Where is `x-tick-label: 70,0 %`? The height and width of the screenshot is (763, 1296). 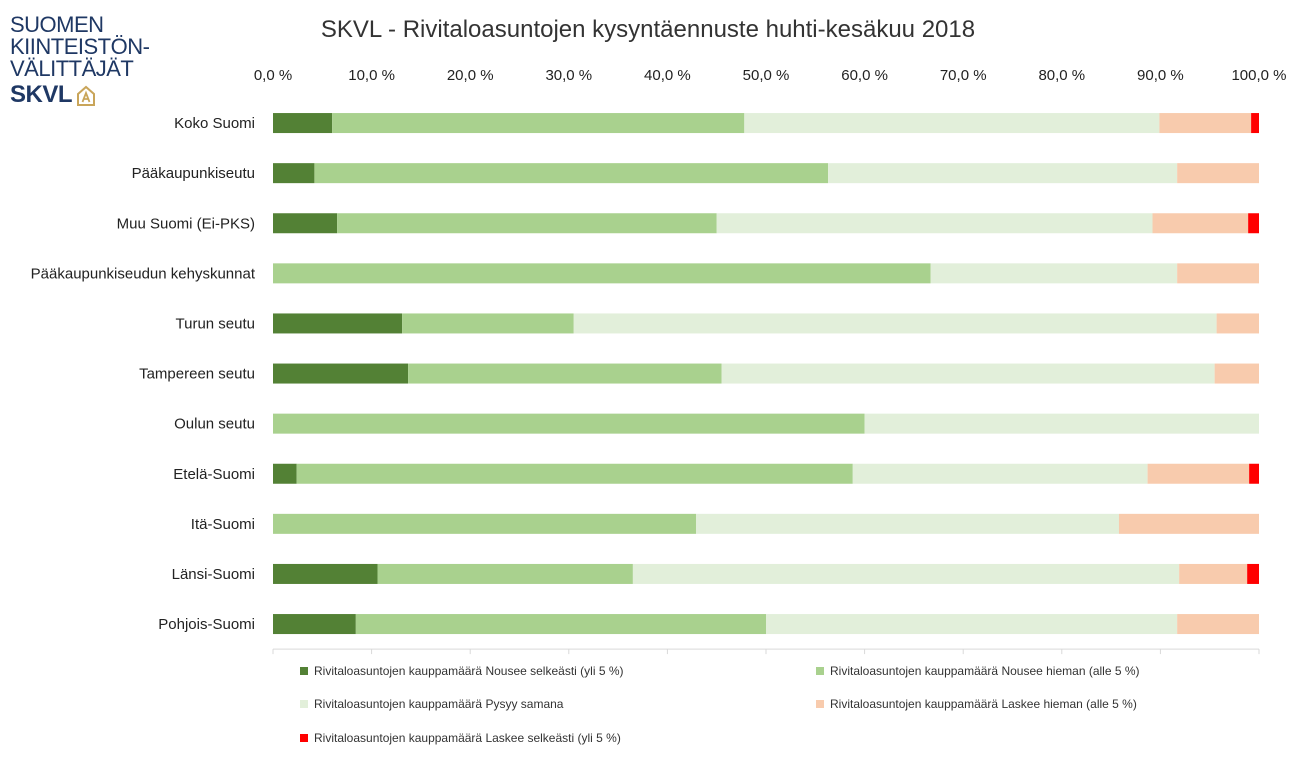
x-tick-label: 70,0 % is located at coordinates (963, 75).